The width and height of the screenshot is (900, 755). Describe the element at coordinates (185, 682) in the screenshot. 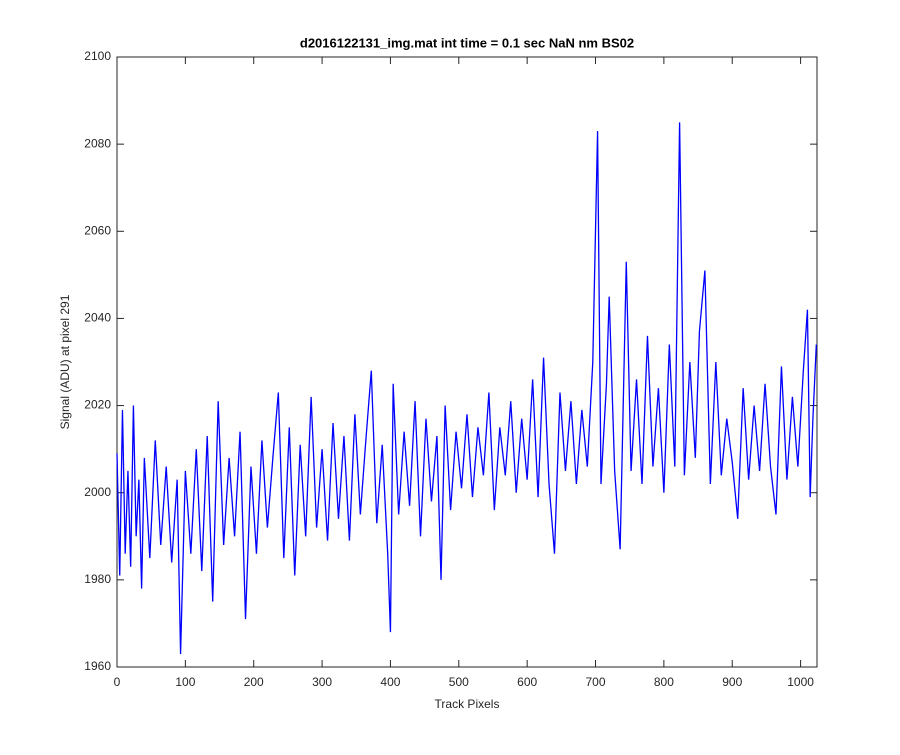

I see `x-tick-label: 100` at that location.